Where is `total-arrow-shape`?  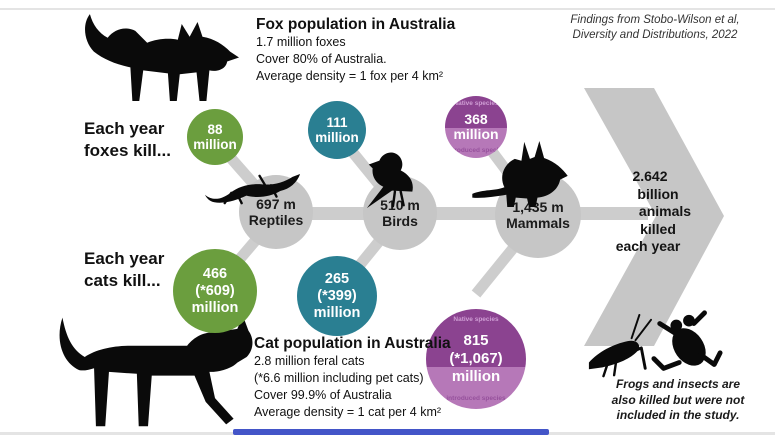
total-arrow-shape is located at coordinates (654, 217).